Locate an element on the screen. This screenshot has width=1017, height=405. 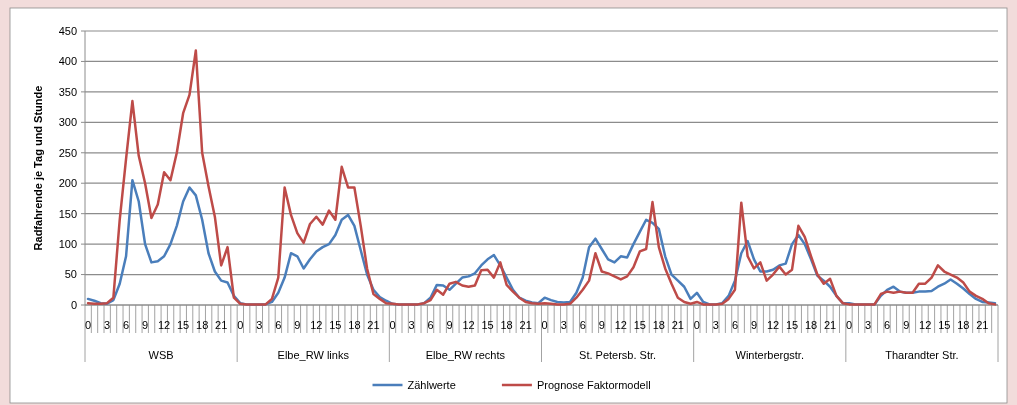
text: Winterbergstr. is located at coordinates (769, 355).